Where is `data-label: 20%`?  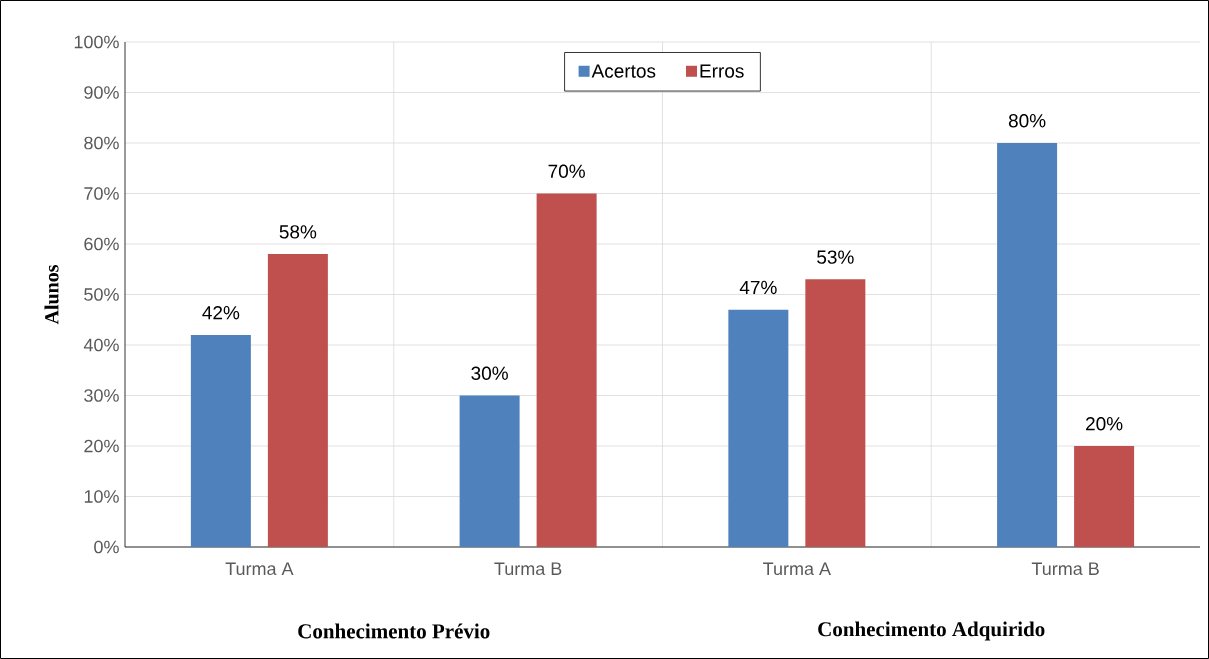
data-label: 20% is located at coordinates (1104, 424).